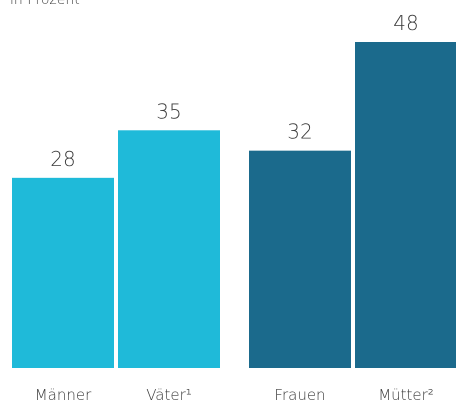  Describe the element at coordinates (169, 395) in the screenshot. I see `x-tick-label: Väter¹` at that location.